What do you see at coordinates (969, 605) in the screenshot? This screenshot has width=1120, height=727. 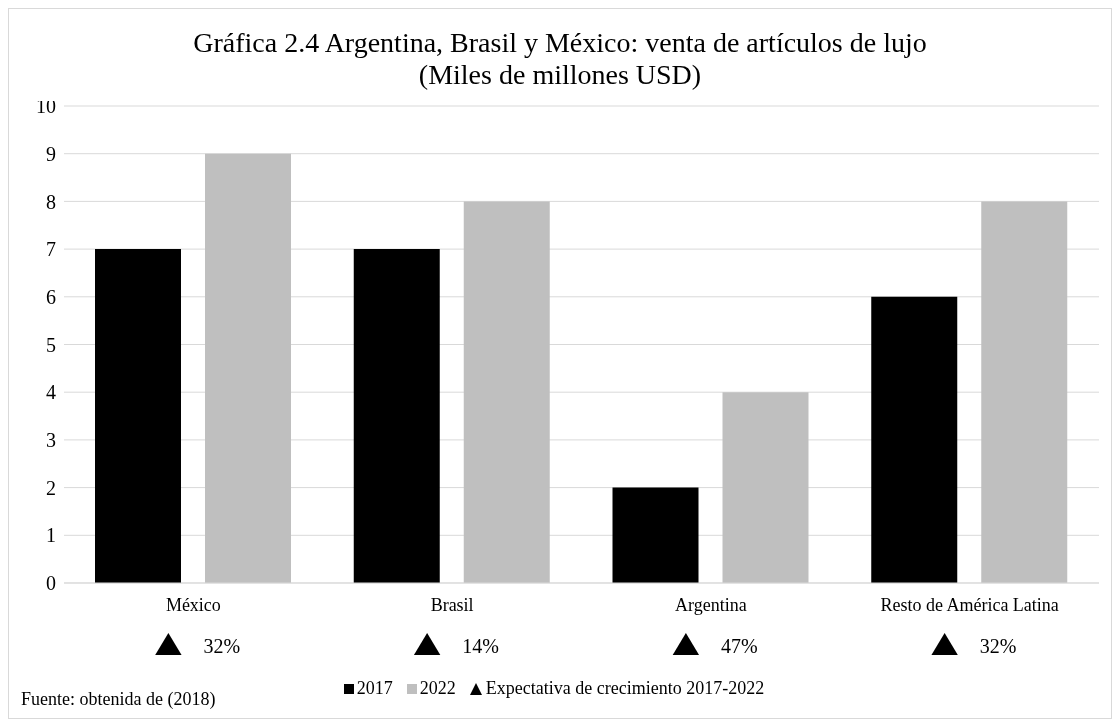 I see `x-tick-label: Resto de América Latina` at bounding box center [969, 605].